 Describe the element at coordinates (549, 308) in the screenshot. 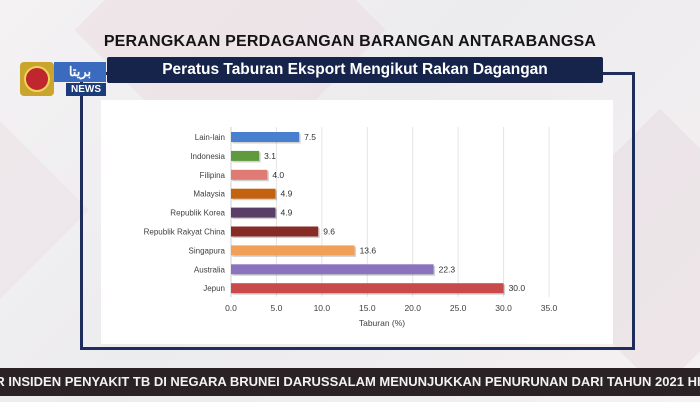

I see `x-tick-label: 35.0` at that location.